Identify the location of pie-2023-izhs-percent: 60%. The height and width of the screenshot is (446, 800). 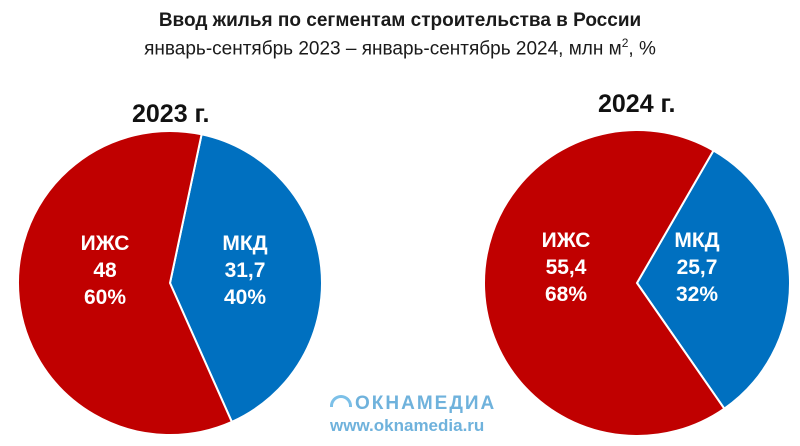
(105, 297).